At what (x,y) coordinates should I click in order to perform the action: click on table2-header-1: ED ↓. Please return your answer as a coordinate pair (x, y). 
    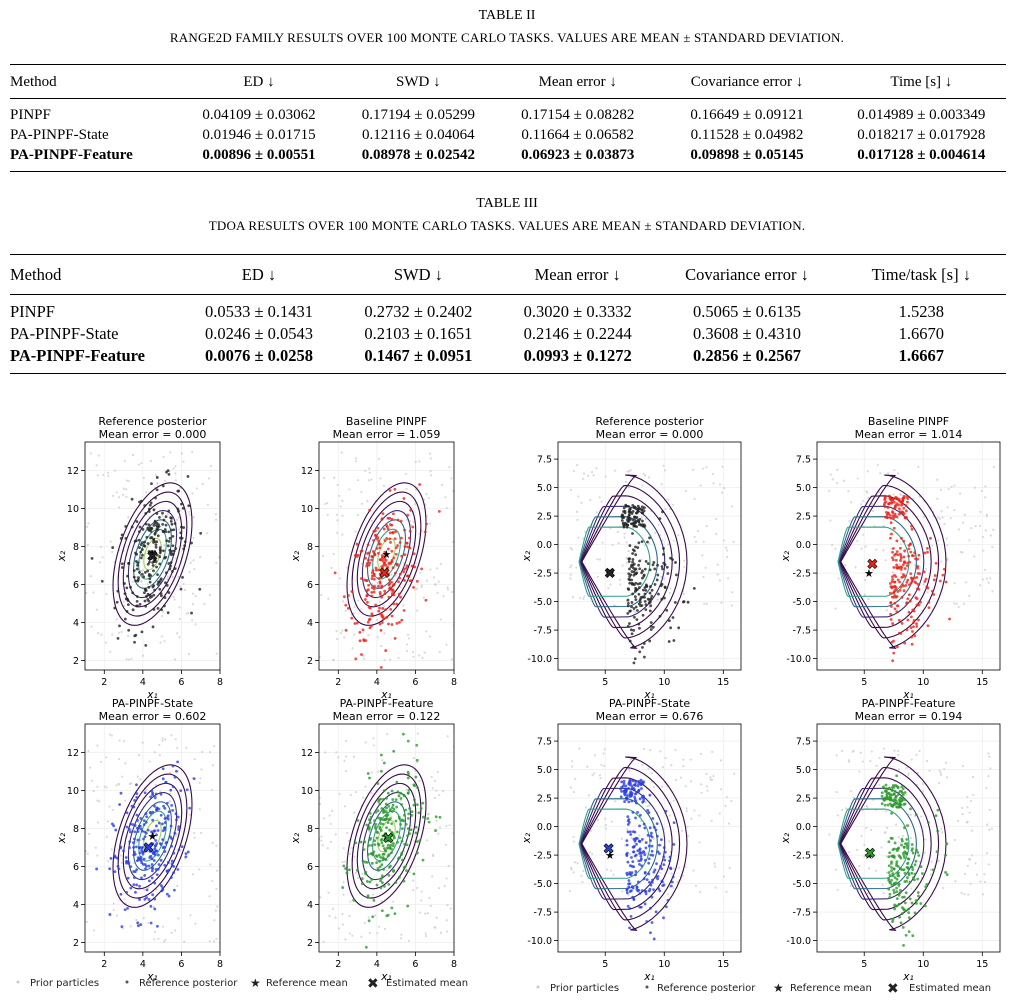
    Looking at the image, I should click on (258, 82).